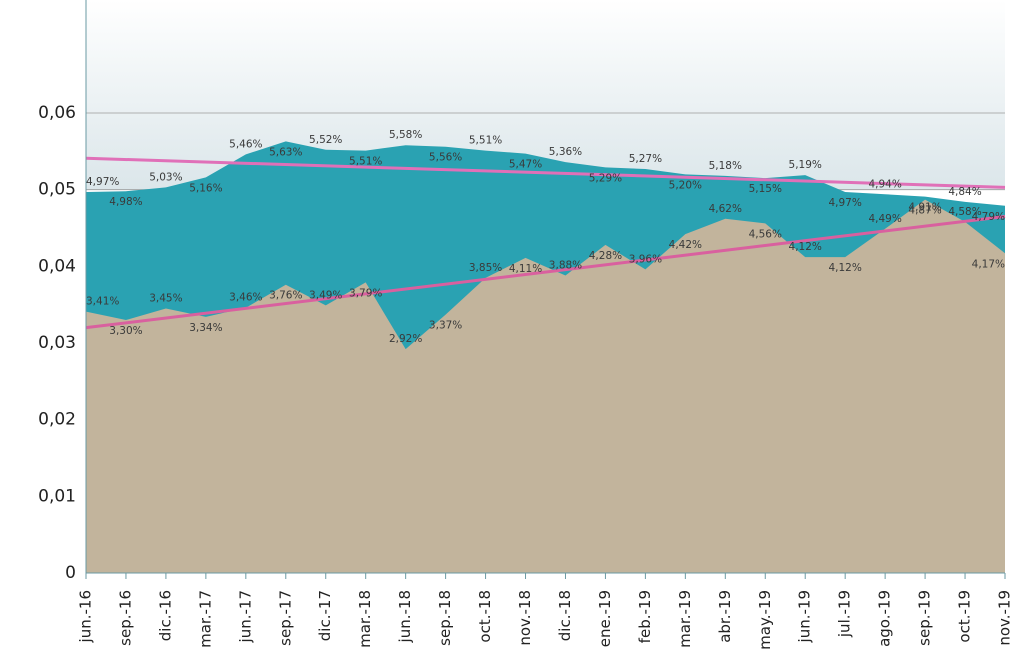 The image size is (1011, 666). Describe the element at coordinates (365, 293) in the screenshot. I see `data-label: 3,79%` at that location.